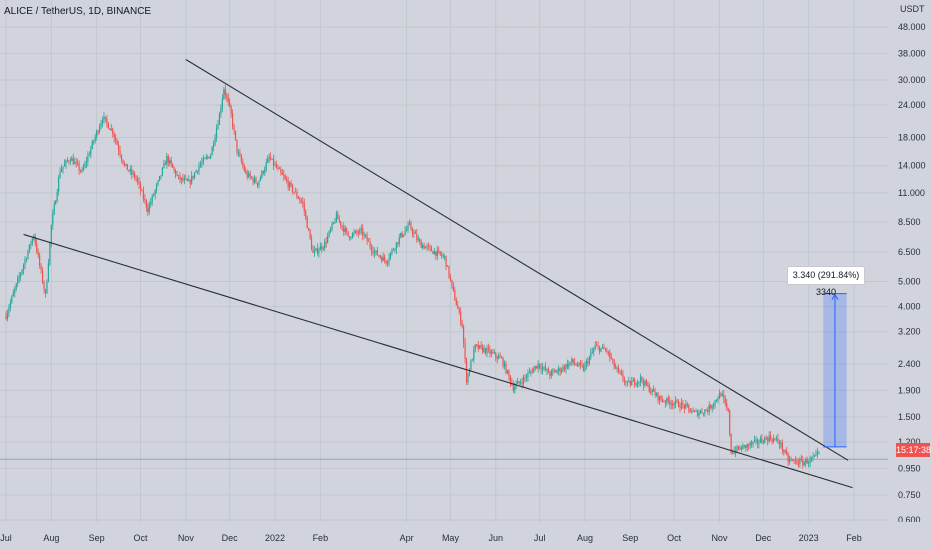 The width and height of the screenshot is (932, 550). I want to click on x-tick-label: Feb, so click(854, 538).